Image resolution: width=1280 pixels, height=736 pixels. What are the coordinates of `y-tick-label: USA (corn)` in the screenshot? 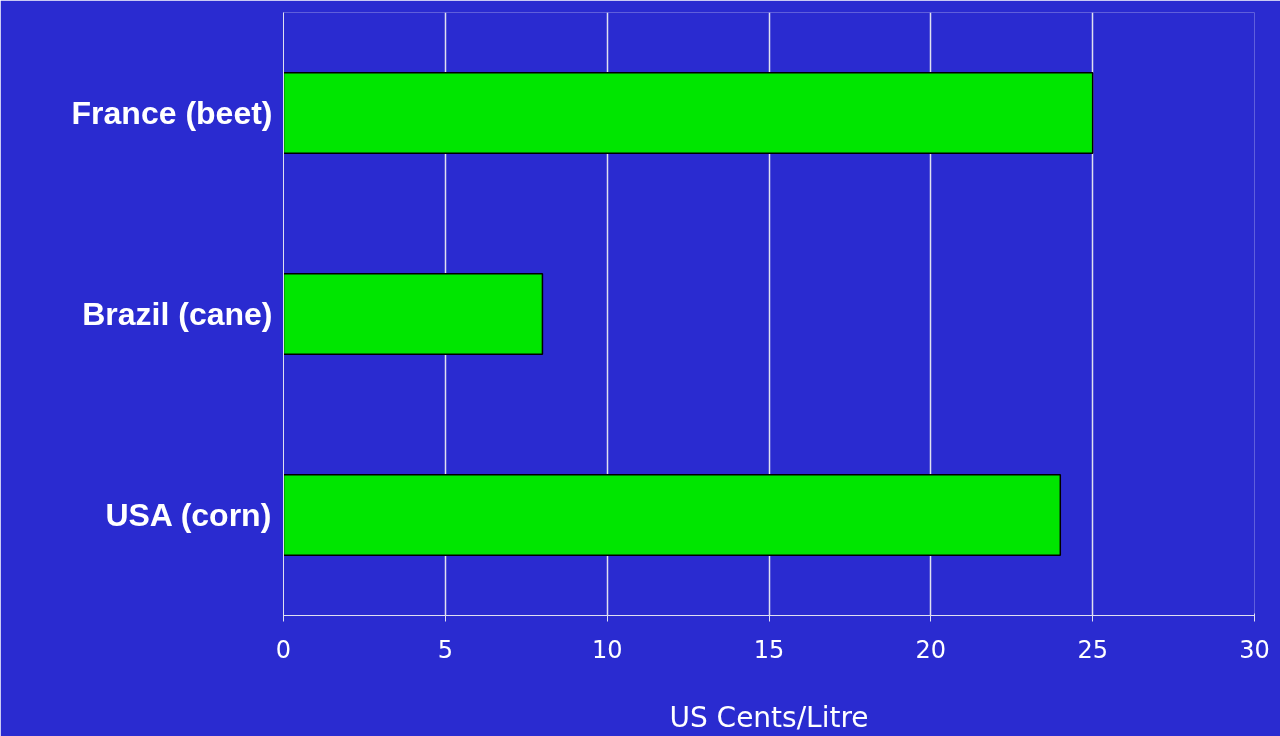 It's located at (188, 515).